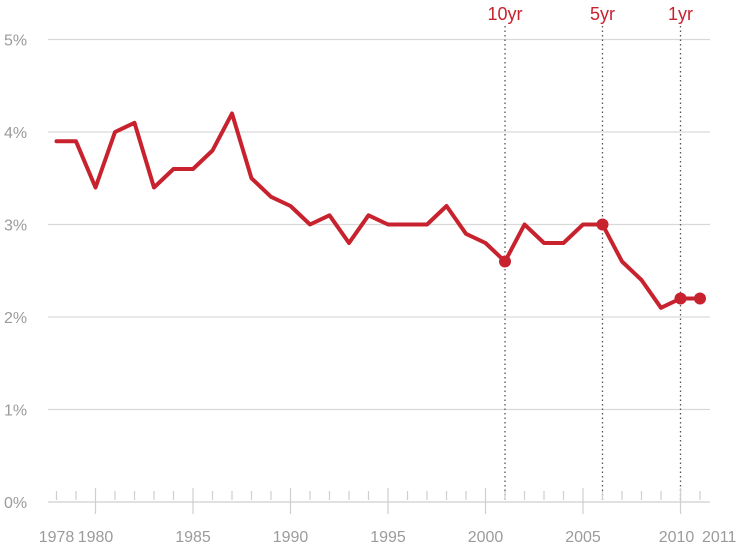 The width and height of the screenshot is (747, 548). What do you see at coordinates (583, 537) in the screenshot?
I see `x-tick-label: 2005` at bounding box center [583, 537].